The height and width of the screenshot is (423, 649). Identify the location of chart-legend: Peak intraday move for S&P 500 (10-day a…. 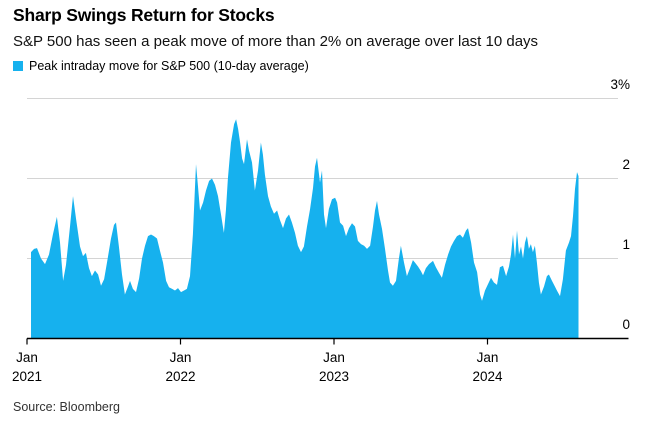
(161, 66).